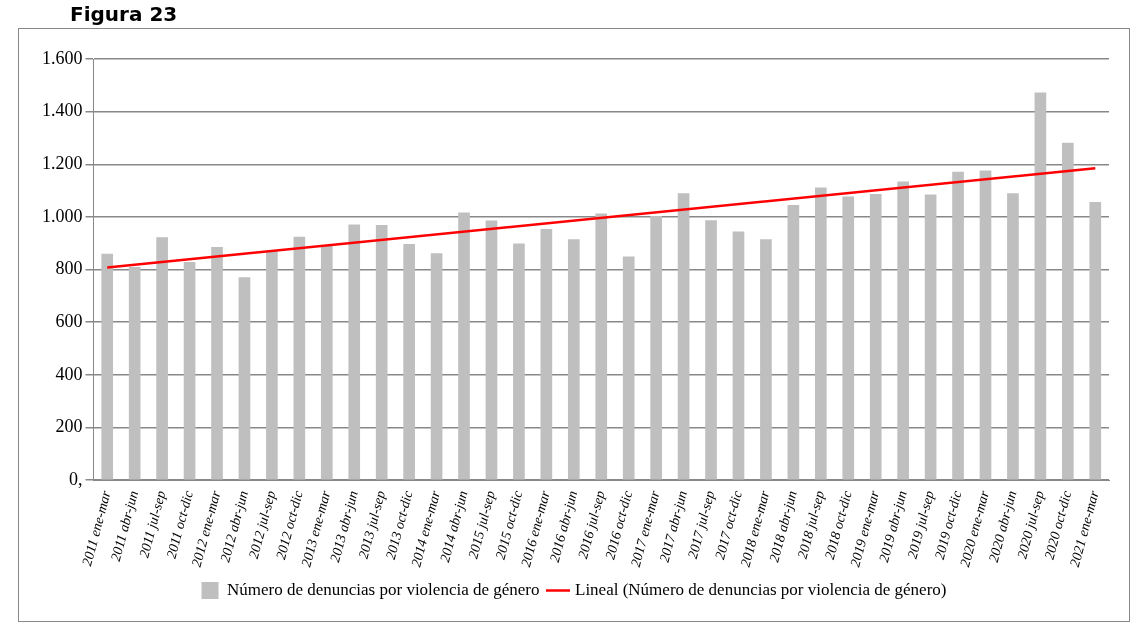  Describe the element at coordinates (62, 110) in the screenshot. I see `y-tick-label: 1.400` at that location.